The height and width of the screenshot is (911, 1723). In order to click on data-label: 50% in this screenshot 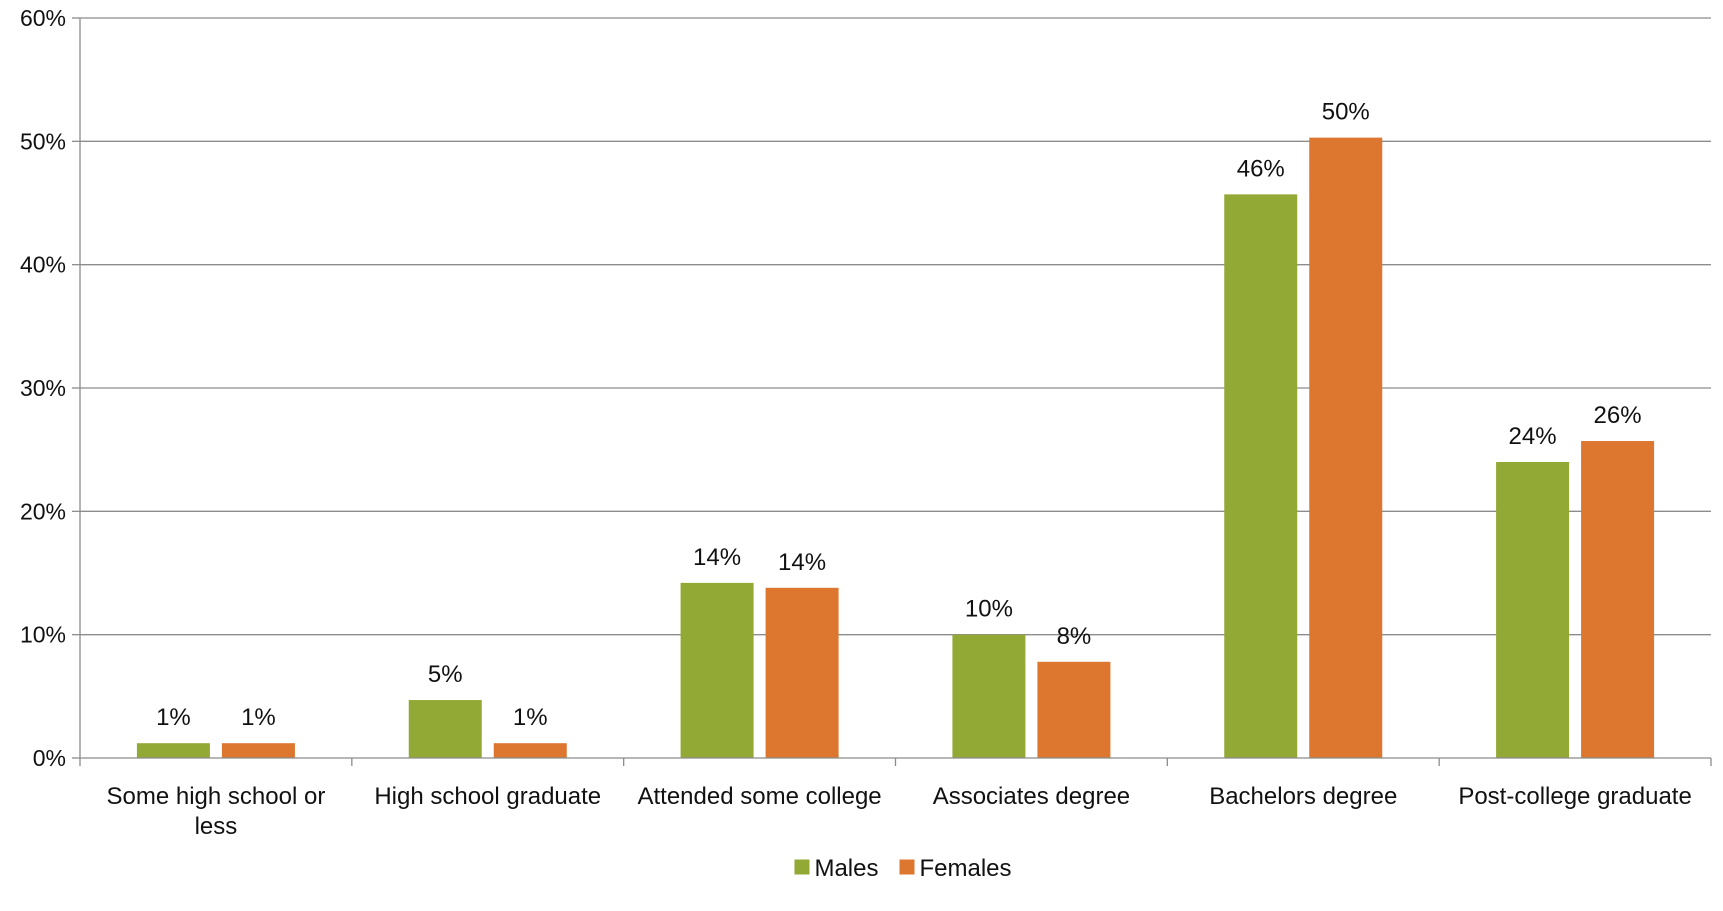, I will do `click(1346, 112)`.